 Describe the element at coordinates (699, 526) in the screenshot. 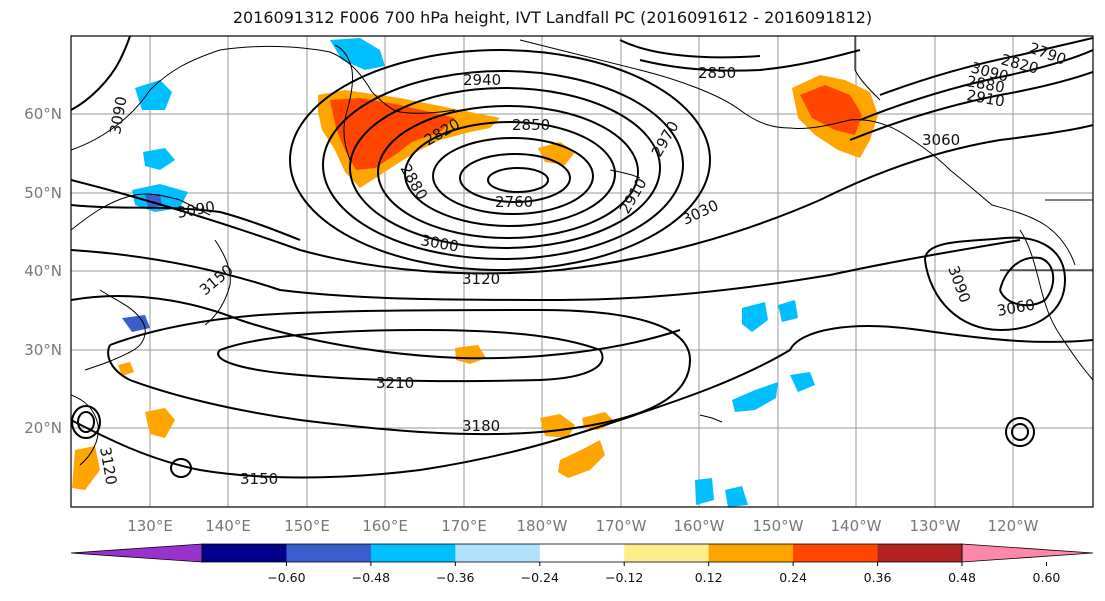

I see `lon-tick-label: 160°W` at that location.